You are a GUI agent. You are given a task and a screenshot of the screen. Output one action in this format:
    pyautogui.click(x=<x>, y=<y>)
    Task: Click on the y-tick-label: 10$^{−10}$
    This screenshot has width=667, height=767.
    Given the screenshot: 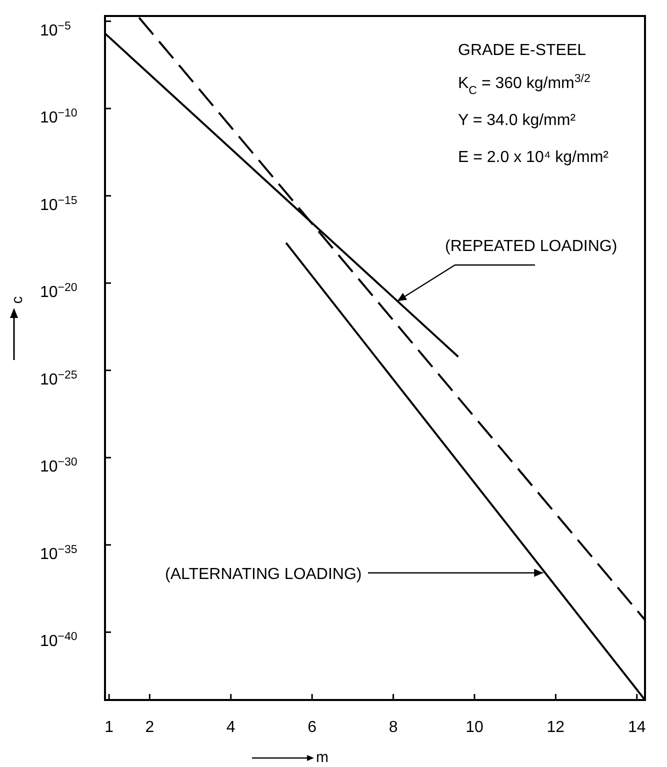 What is the action you would take?
    pyautogui.click(x=59, y=117)
    